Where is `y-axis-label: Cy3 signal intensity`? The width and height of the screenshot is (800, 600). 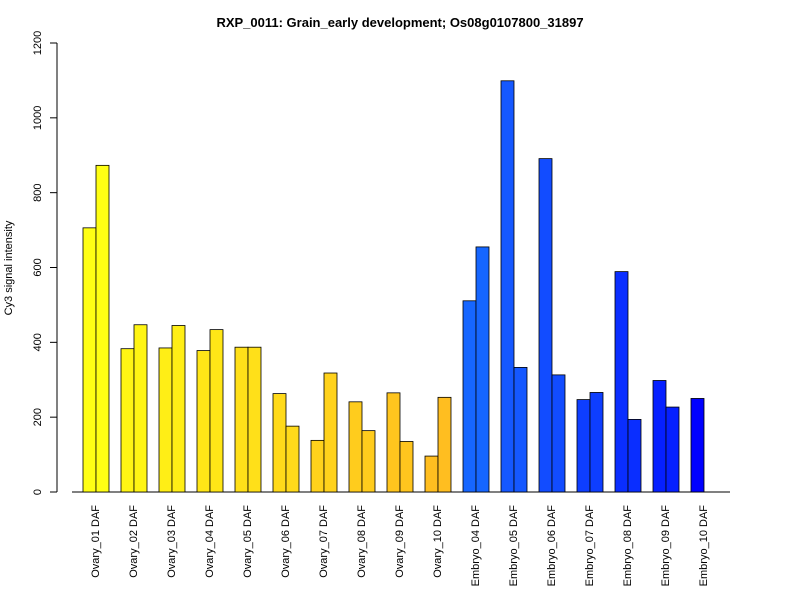 y-axis-label: Cy3 signal intensity is located at coordinates (9, 267).